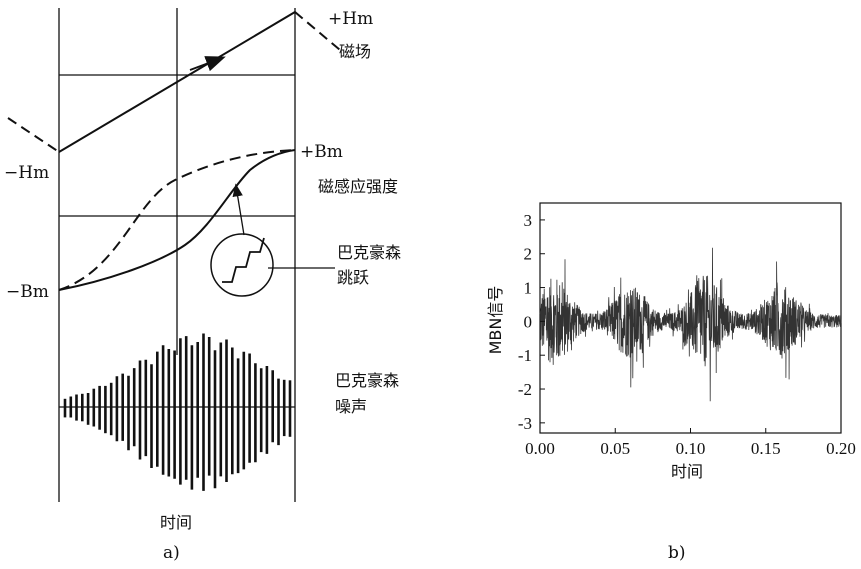  Describe the element at coordinates (495, 320) in the screenshot. I see `y-axis-label: MBN信号` at that location.